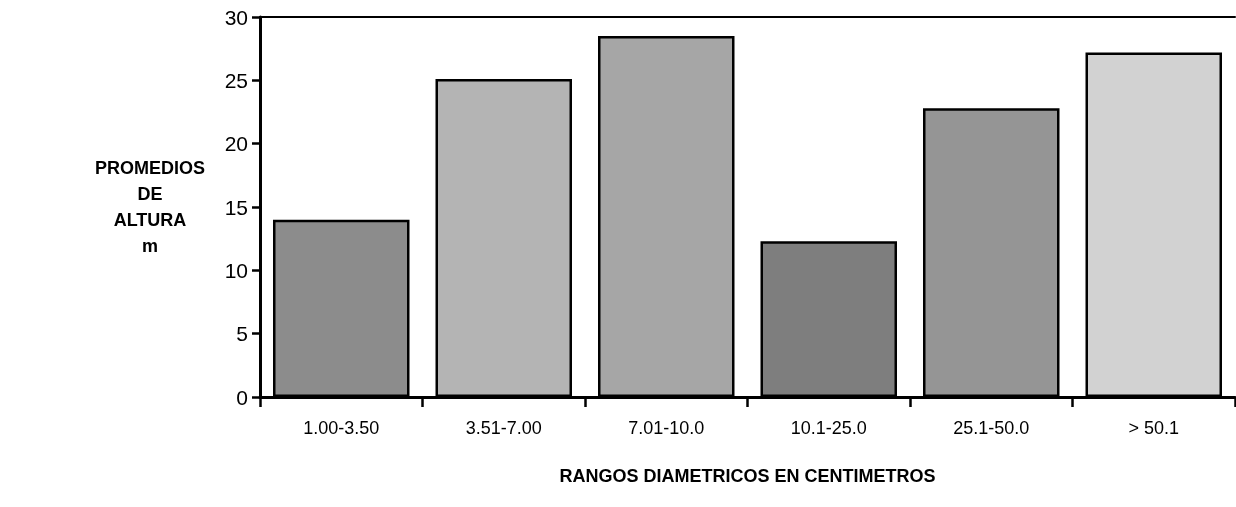  Describe the element at coordinates (991, 428) in the screenshot. I see `x-tick-label: 25.1-50.0` at that location.